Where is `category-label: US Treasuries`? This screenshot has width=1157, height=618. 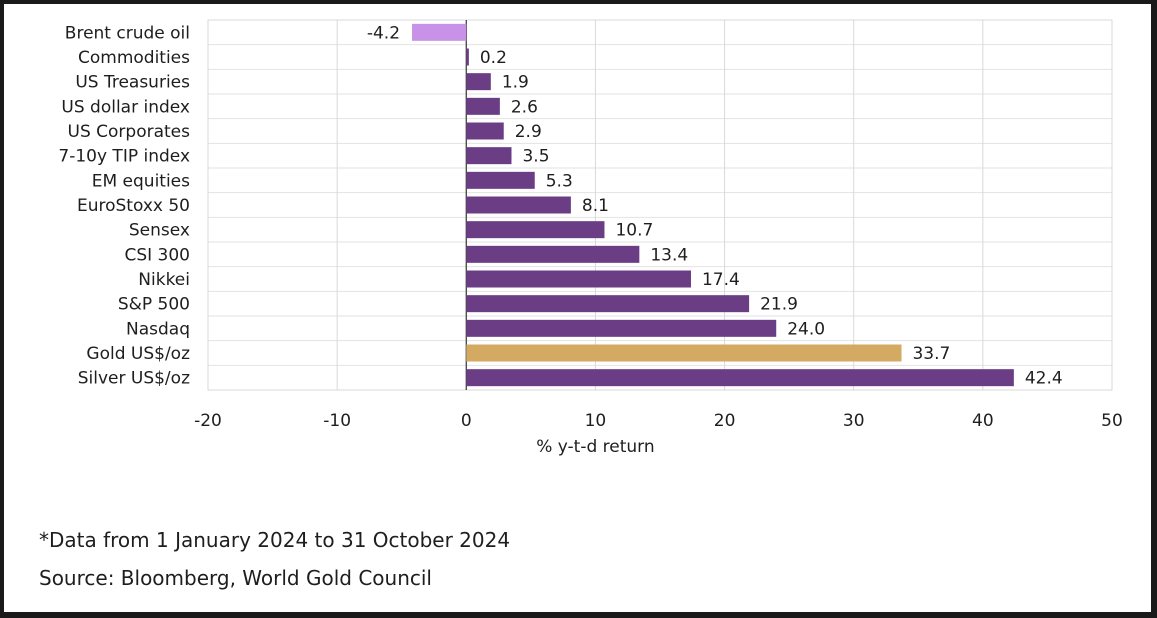
category-label: US Treasuries is located at coordinates (132, 83).